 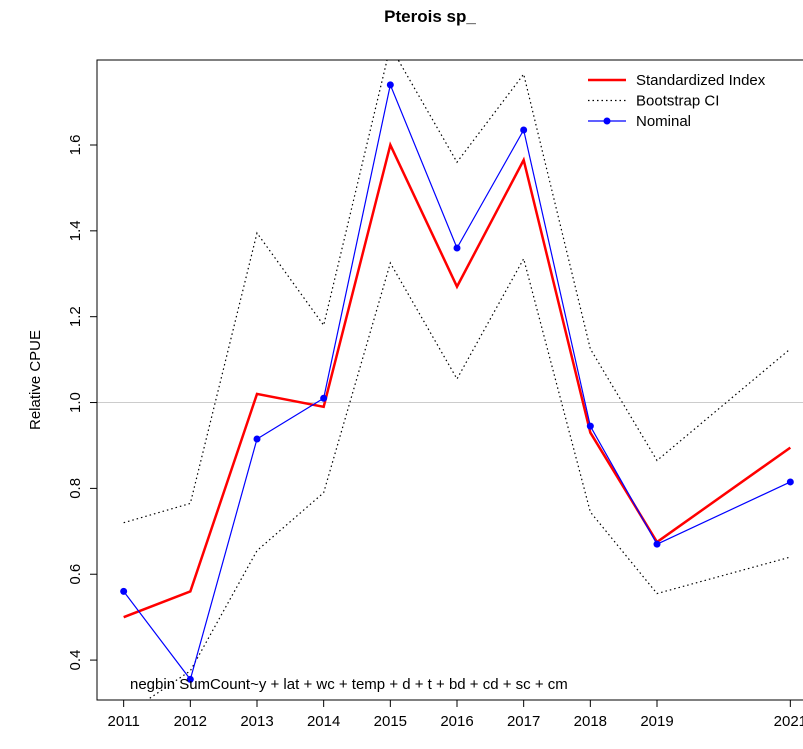 What do you see at coordinates (788, 721) in the screenshot?
I see `x-tick-label: 2021` at bounding box center [788, 721].